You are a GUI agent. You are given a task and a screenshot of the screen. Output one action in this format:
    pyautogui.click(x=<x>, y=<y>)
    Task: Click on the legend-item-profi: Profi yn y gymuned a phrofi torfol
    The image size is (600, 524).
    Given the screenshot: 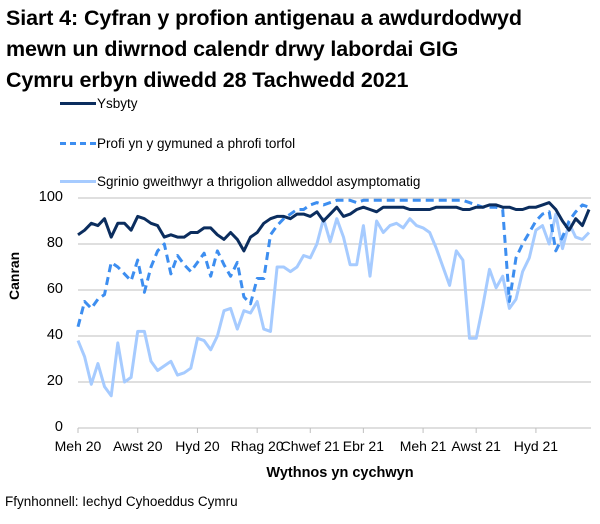 What is the action you would take?
    pyautogui.click(x=177, y=143)
    